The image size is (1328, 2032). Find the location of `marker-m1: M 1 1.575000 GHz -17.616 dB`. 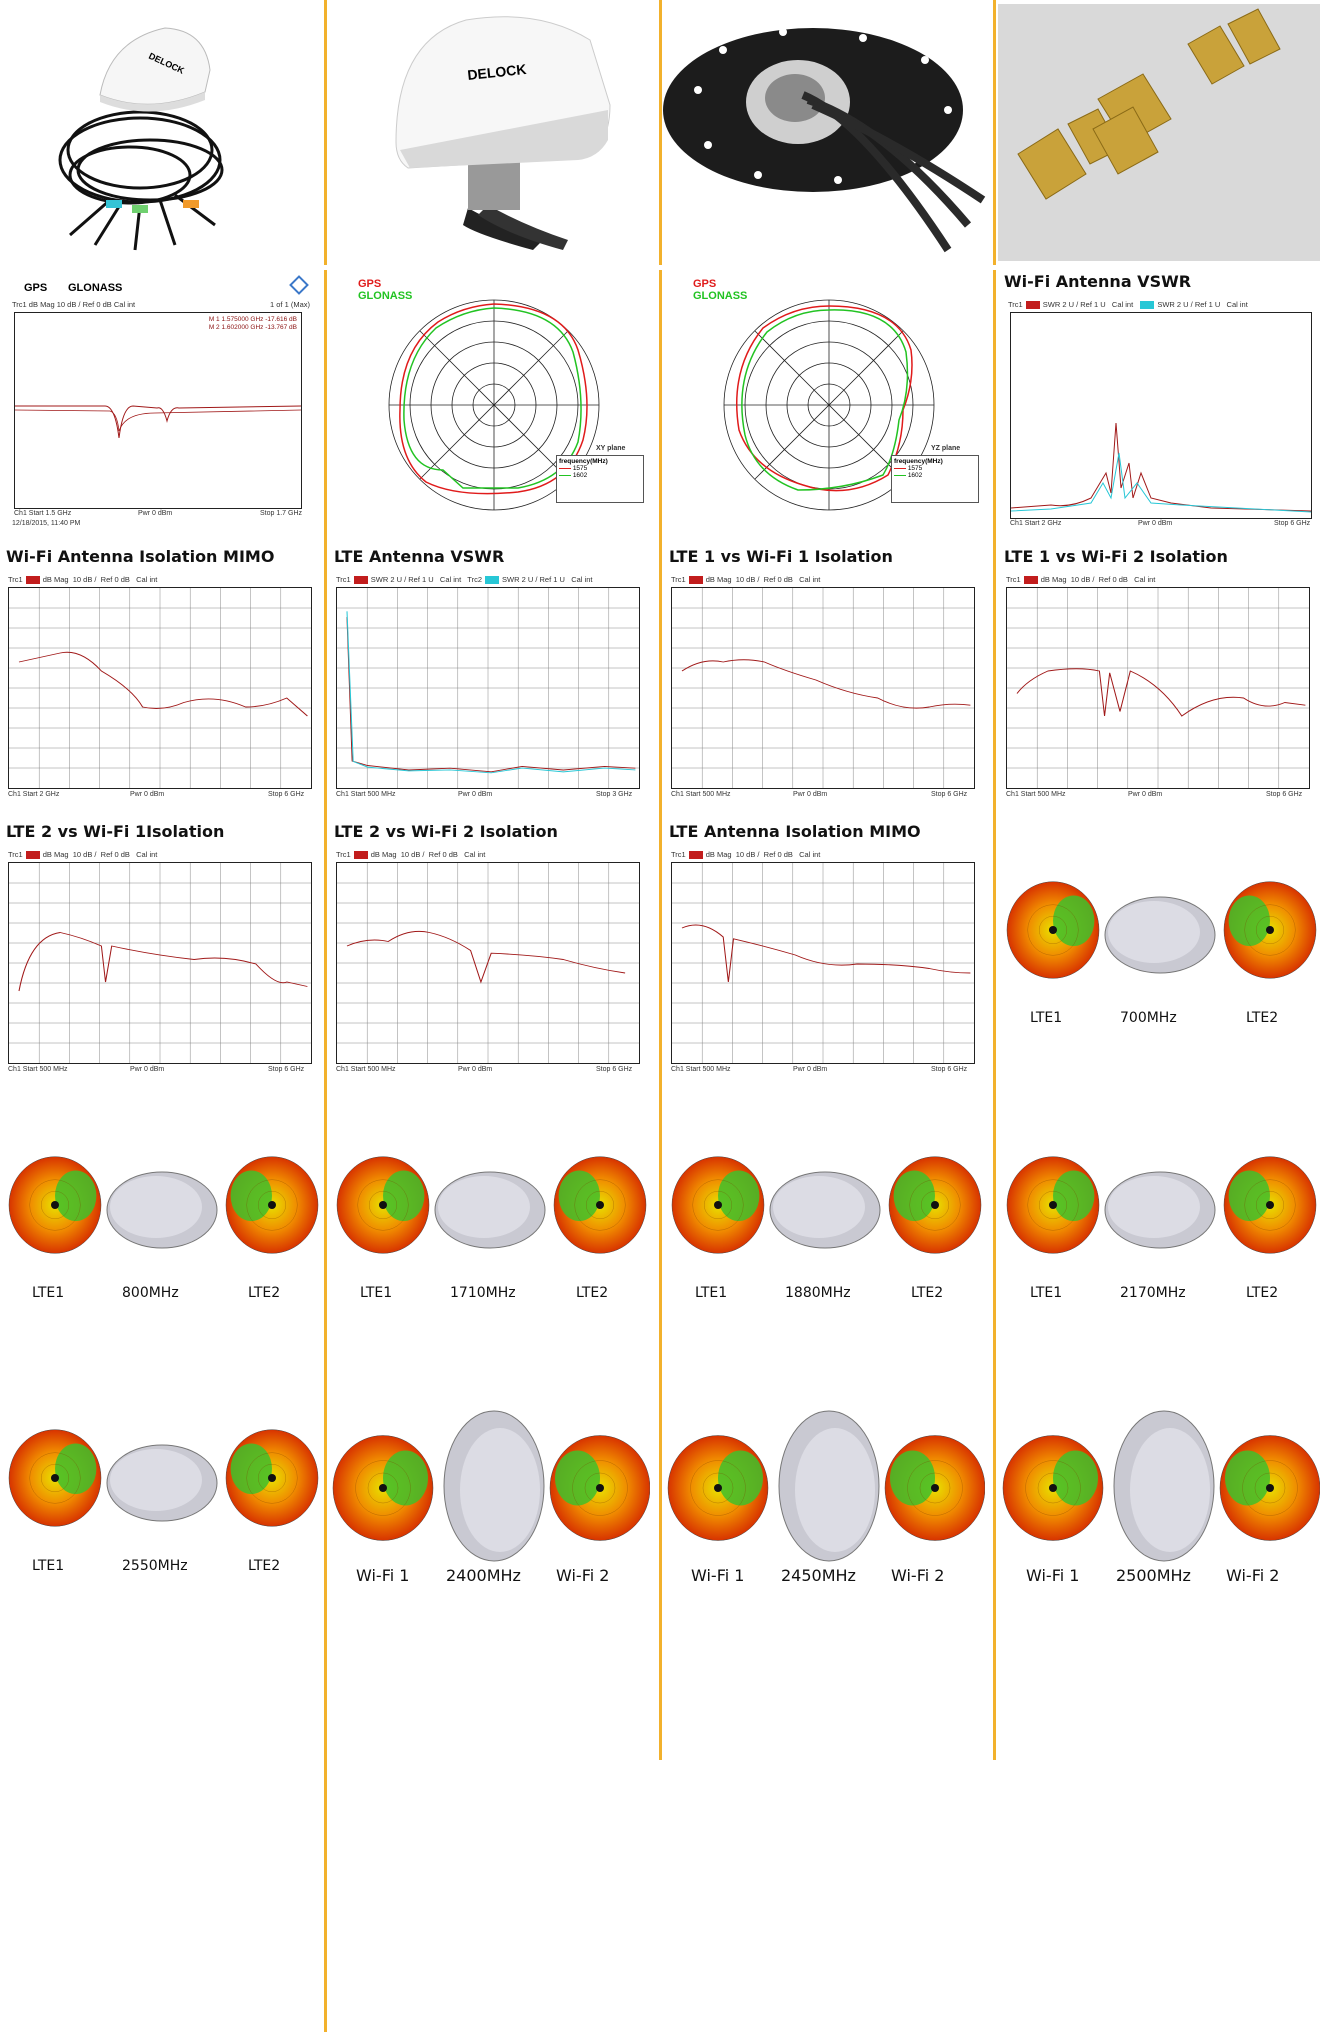

marker-m1: M 1 1.575000 GHz -17.616 dB is located at coordinates (252, 319).